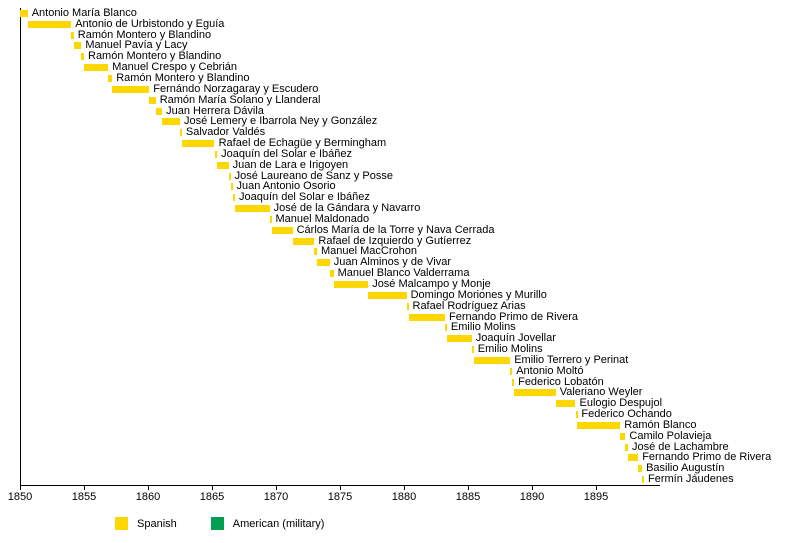 This screenshot has height=543, width=800. I want to click on legend-label: American (military), so click(278, 523).